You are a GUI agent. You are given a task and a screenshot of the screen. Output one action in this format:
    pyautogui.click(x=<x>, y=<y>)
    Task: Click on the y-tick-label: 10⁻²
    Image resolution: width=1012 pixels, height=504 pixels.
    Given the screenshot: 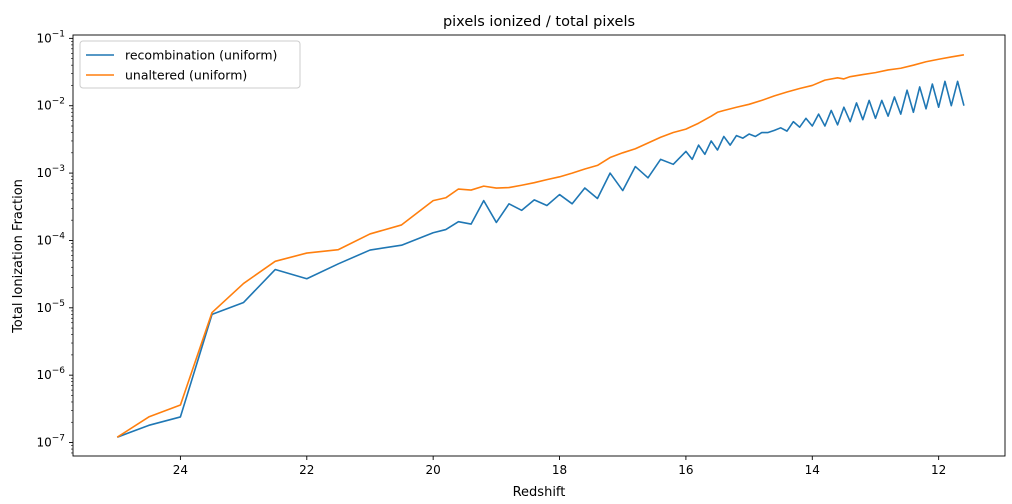 What is the action you would take?
    pyautogui.click(x=50, y=105)
    